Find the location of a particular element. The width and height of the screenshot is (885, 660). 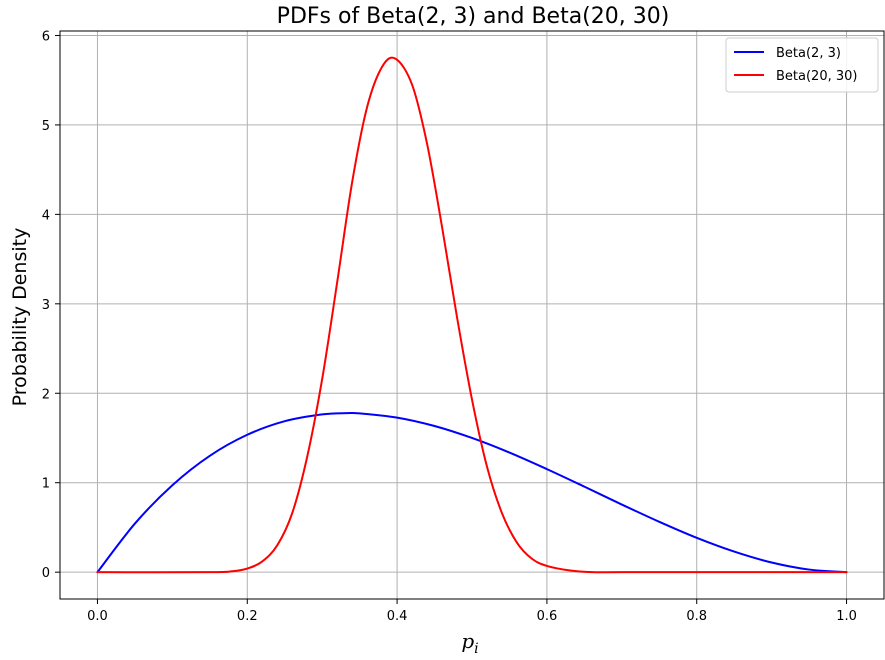

x-tick-label: 0.0 is located at coordinates (97, 616).